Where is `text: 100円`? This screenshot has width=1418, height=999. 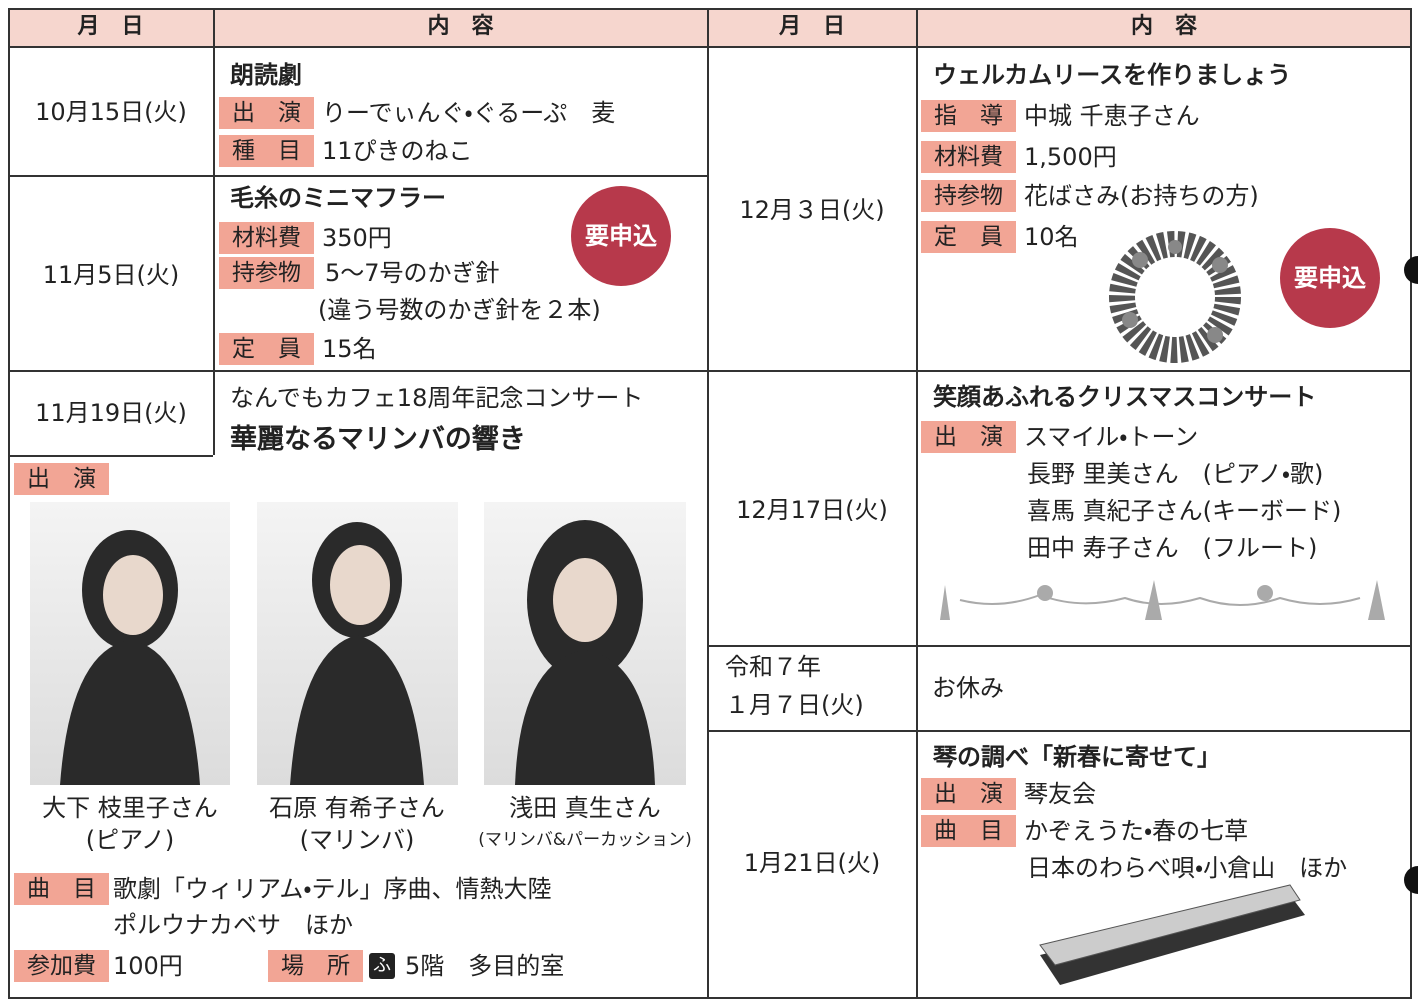
text: 100円 is located at coordinates (148, 966).